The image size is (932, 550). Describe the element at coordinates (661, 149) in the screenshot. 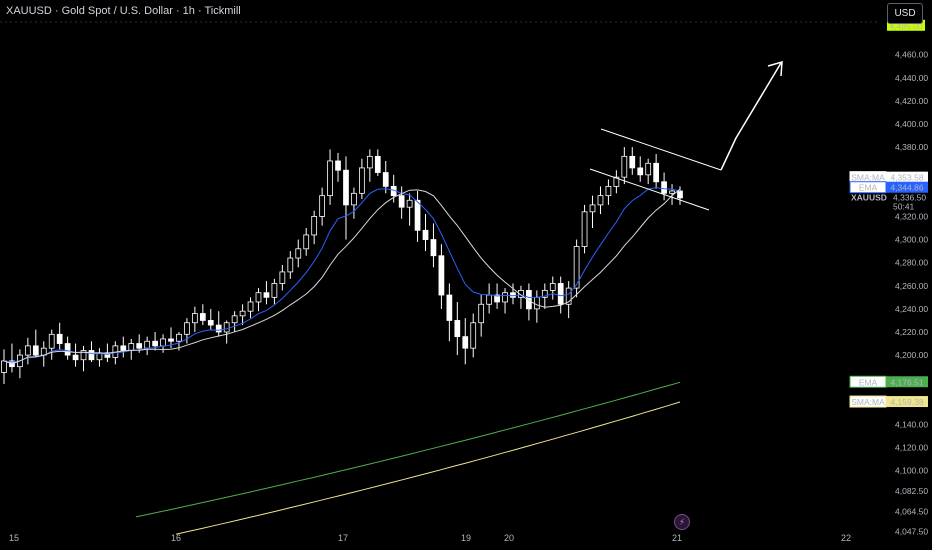

I see `channel-upper-line` at that location.